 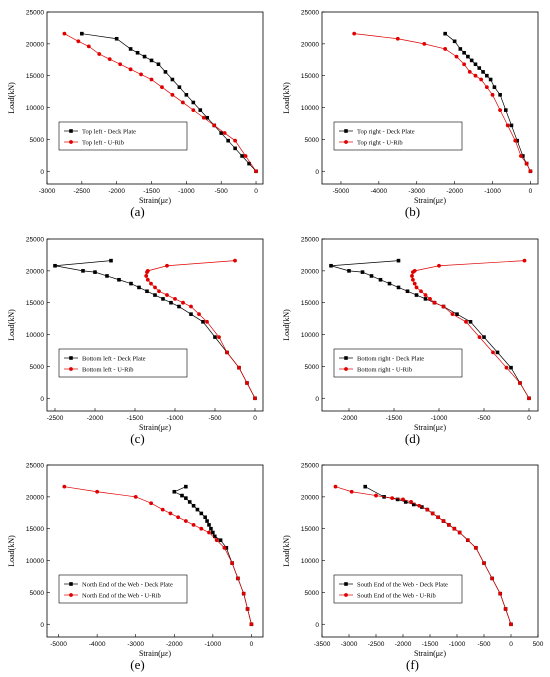 What do you see at coordinates (137, 438) in the screenshot?
I see `chart-c-caption: (c)` at bounding box center [137, 438].